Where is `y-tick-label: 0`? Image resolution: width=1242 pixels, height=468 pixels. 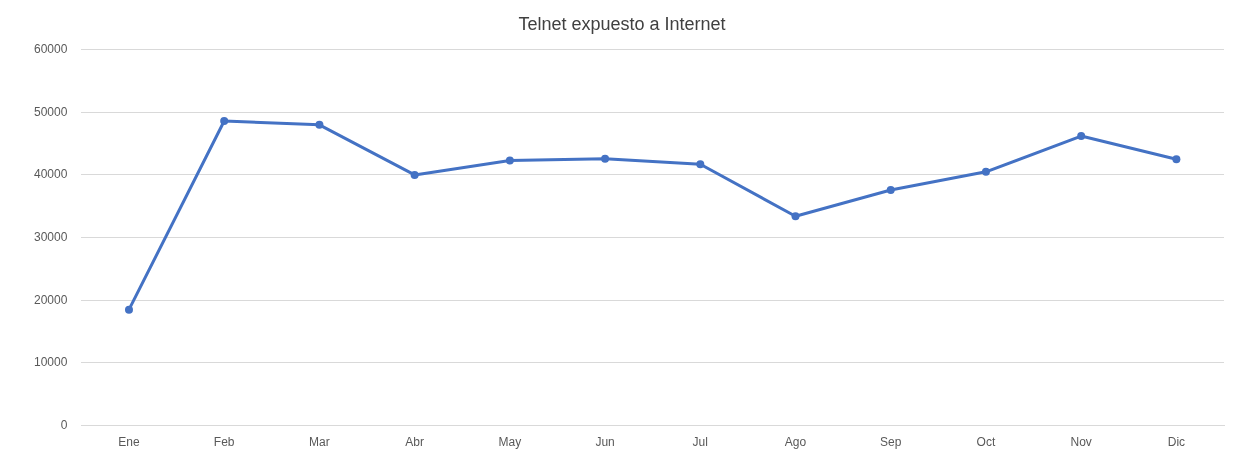
y-tick-label: 0 is located at coordinates (64, 424).